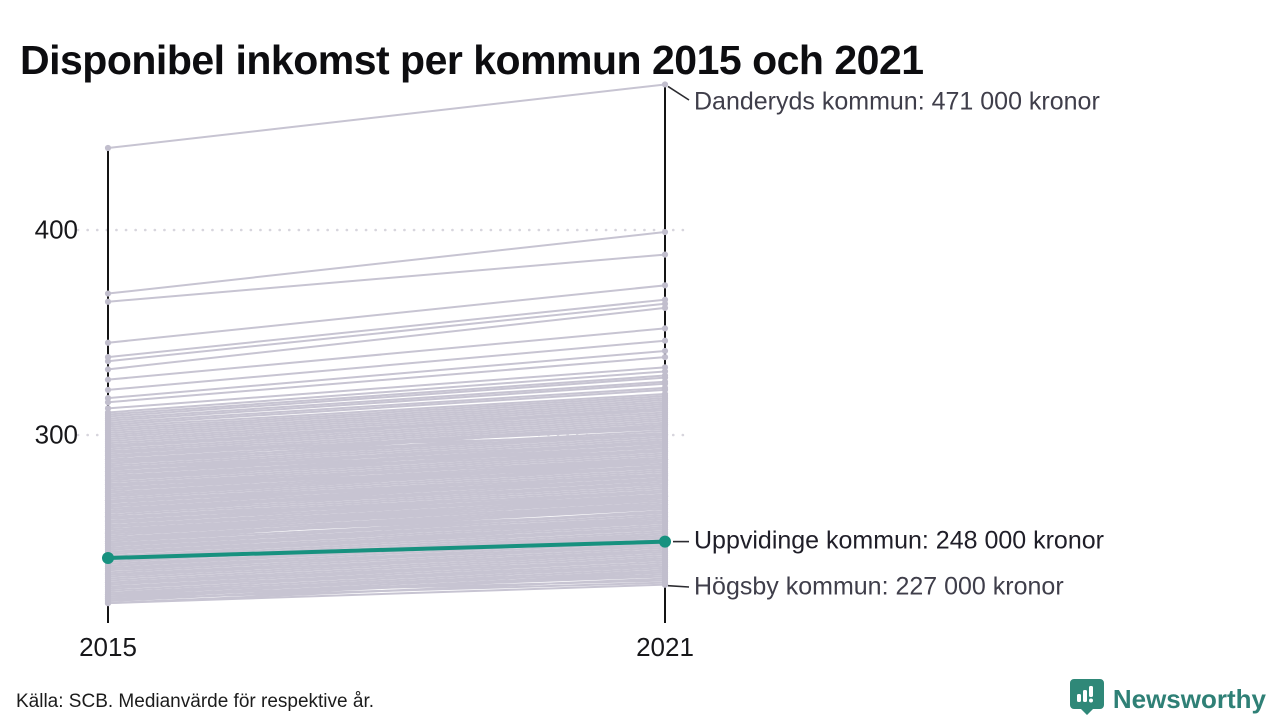  Describe the element at coordinates (56, 229) in the screenshot. I see `y-axis-tick-400: 400` at that location.